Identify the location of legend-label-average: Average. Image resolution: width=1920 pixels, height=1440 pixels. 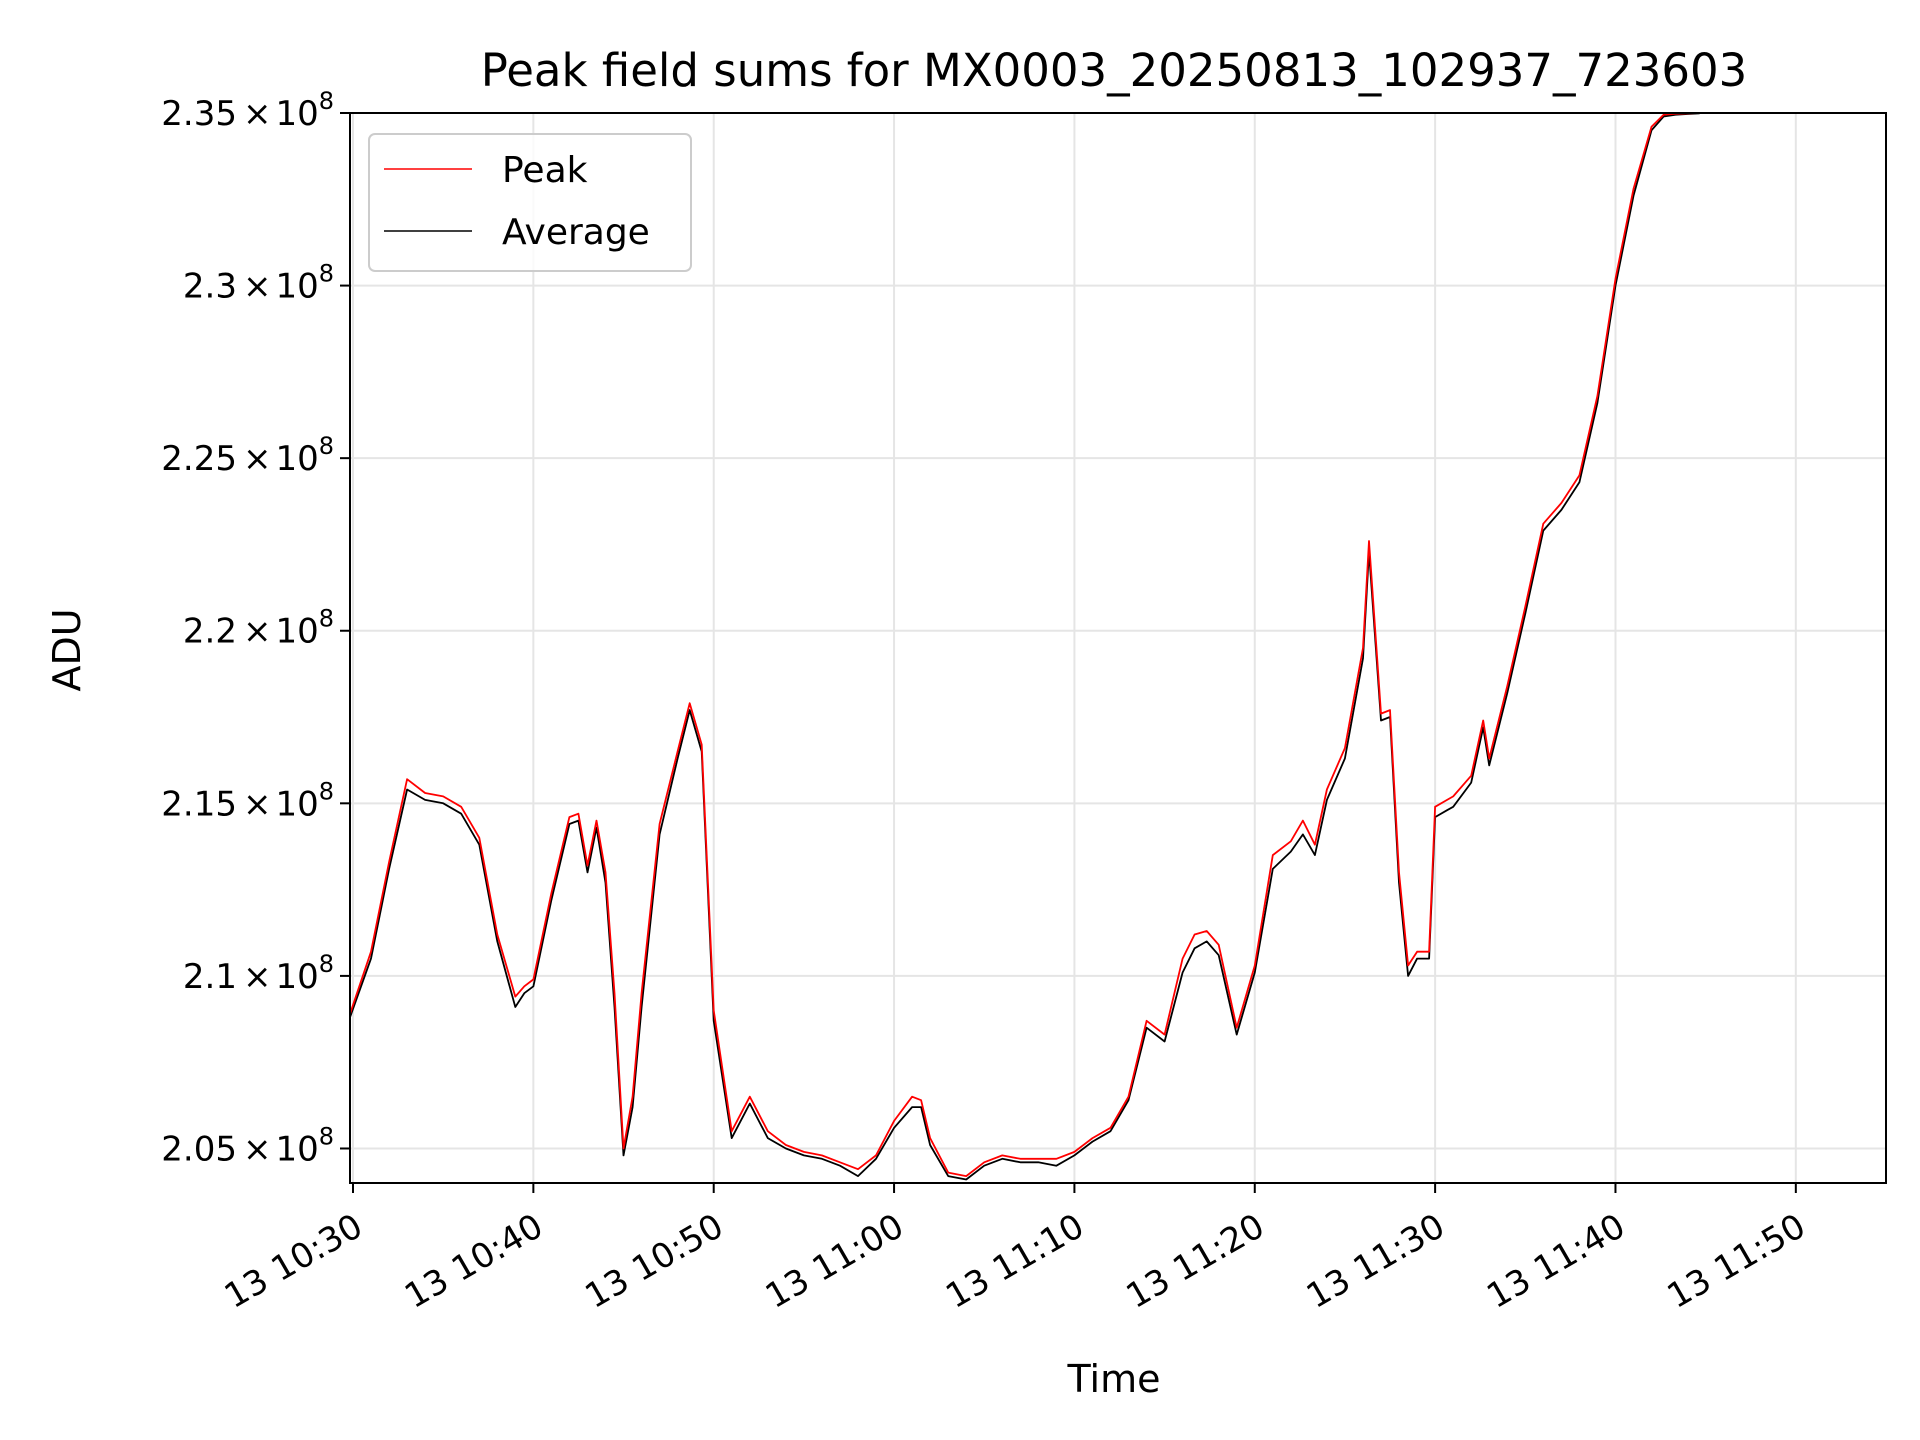
(576, 232).